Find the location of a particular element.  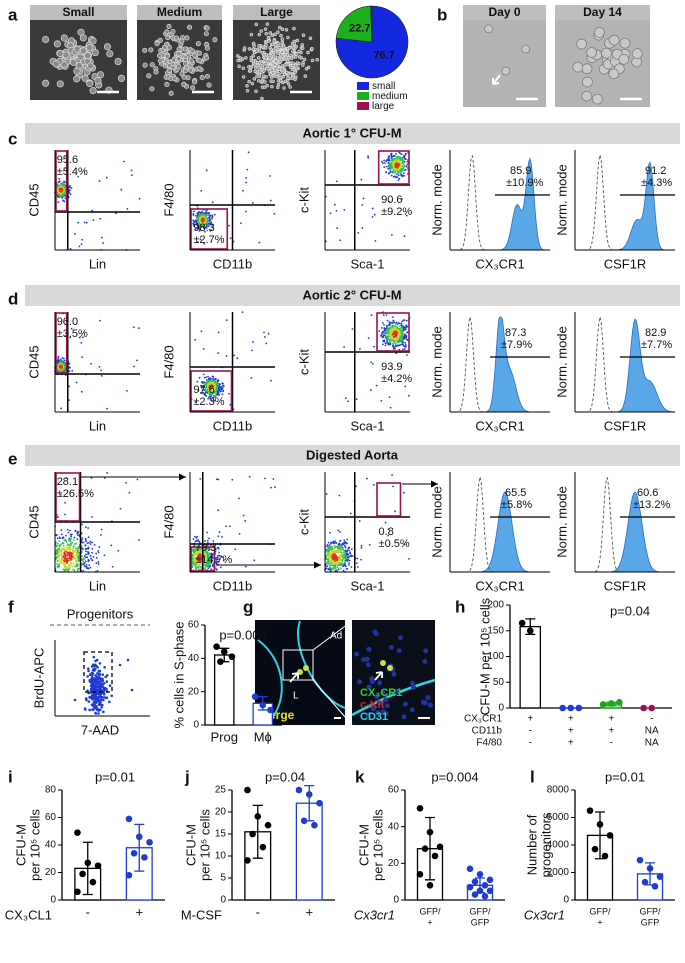

y-axis-label: BrdU-APC is located at coordinates (38, 678).